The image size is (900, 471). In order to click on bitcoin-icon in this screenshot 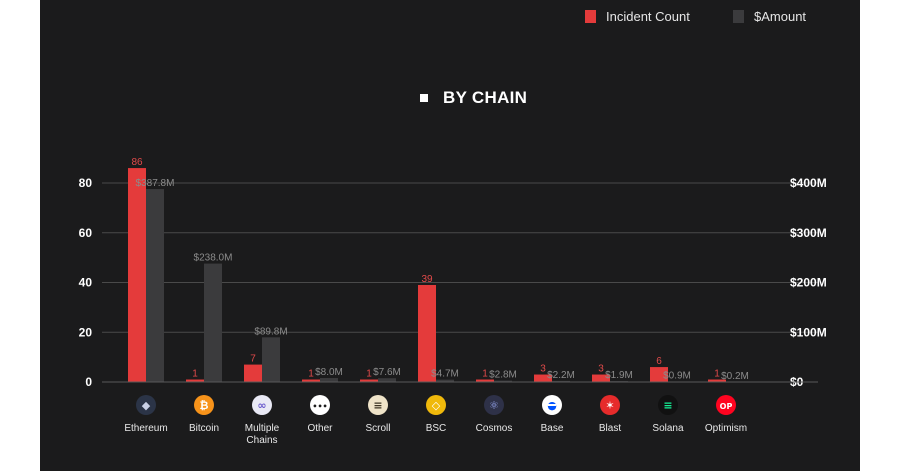, I will do `click(204, 405)`.